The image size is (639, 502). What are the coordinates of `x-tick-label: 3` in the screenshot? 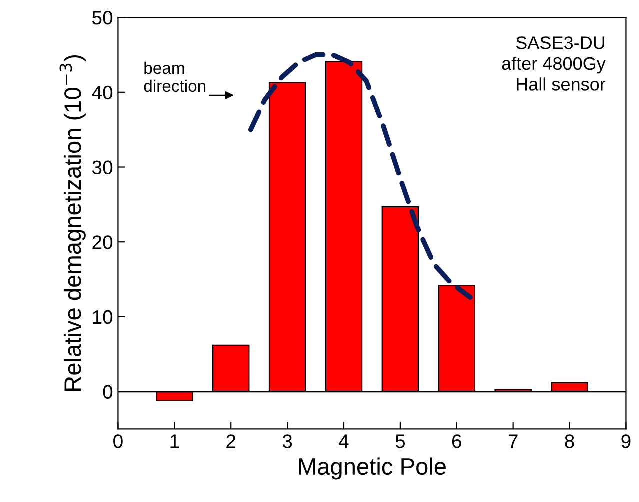 It's located at (287, 441).